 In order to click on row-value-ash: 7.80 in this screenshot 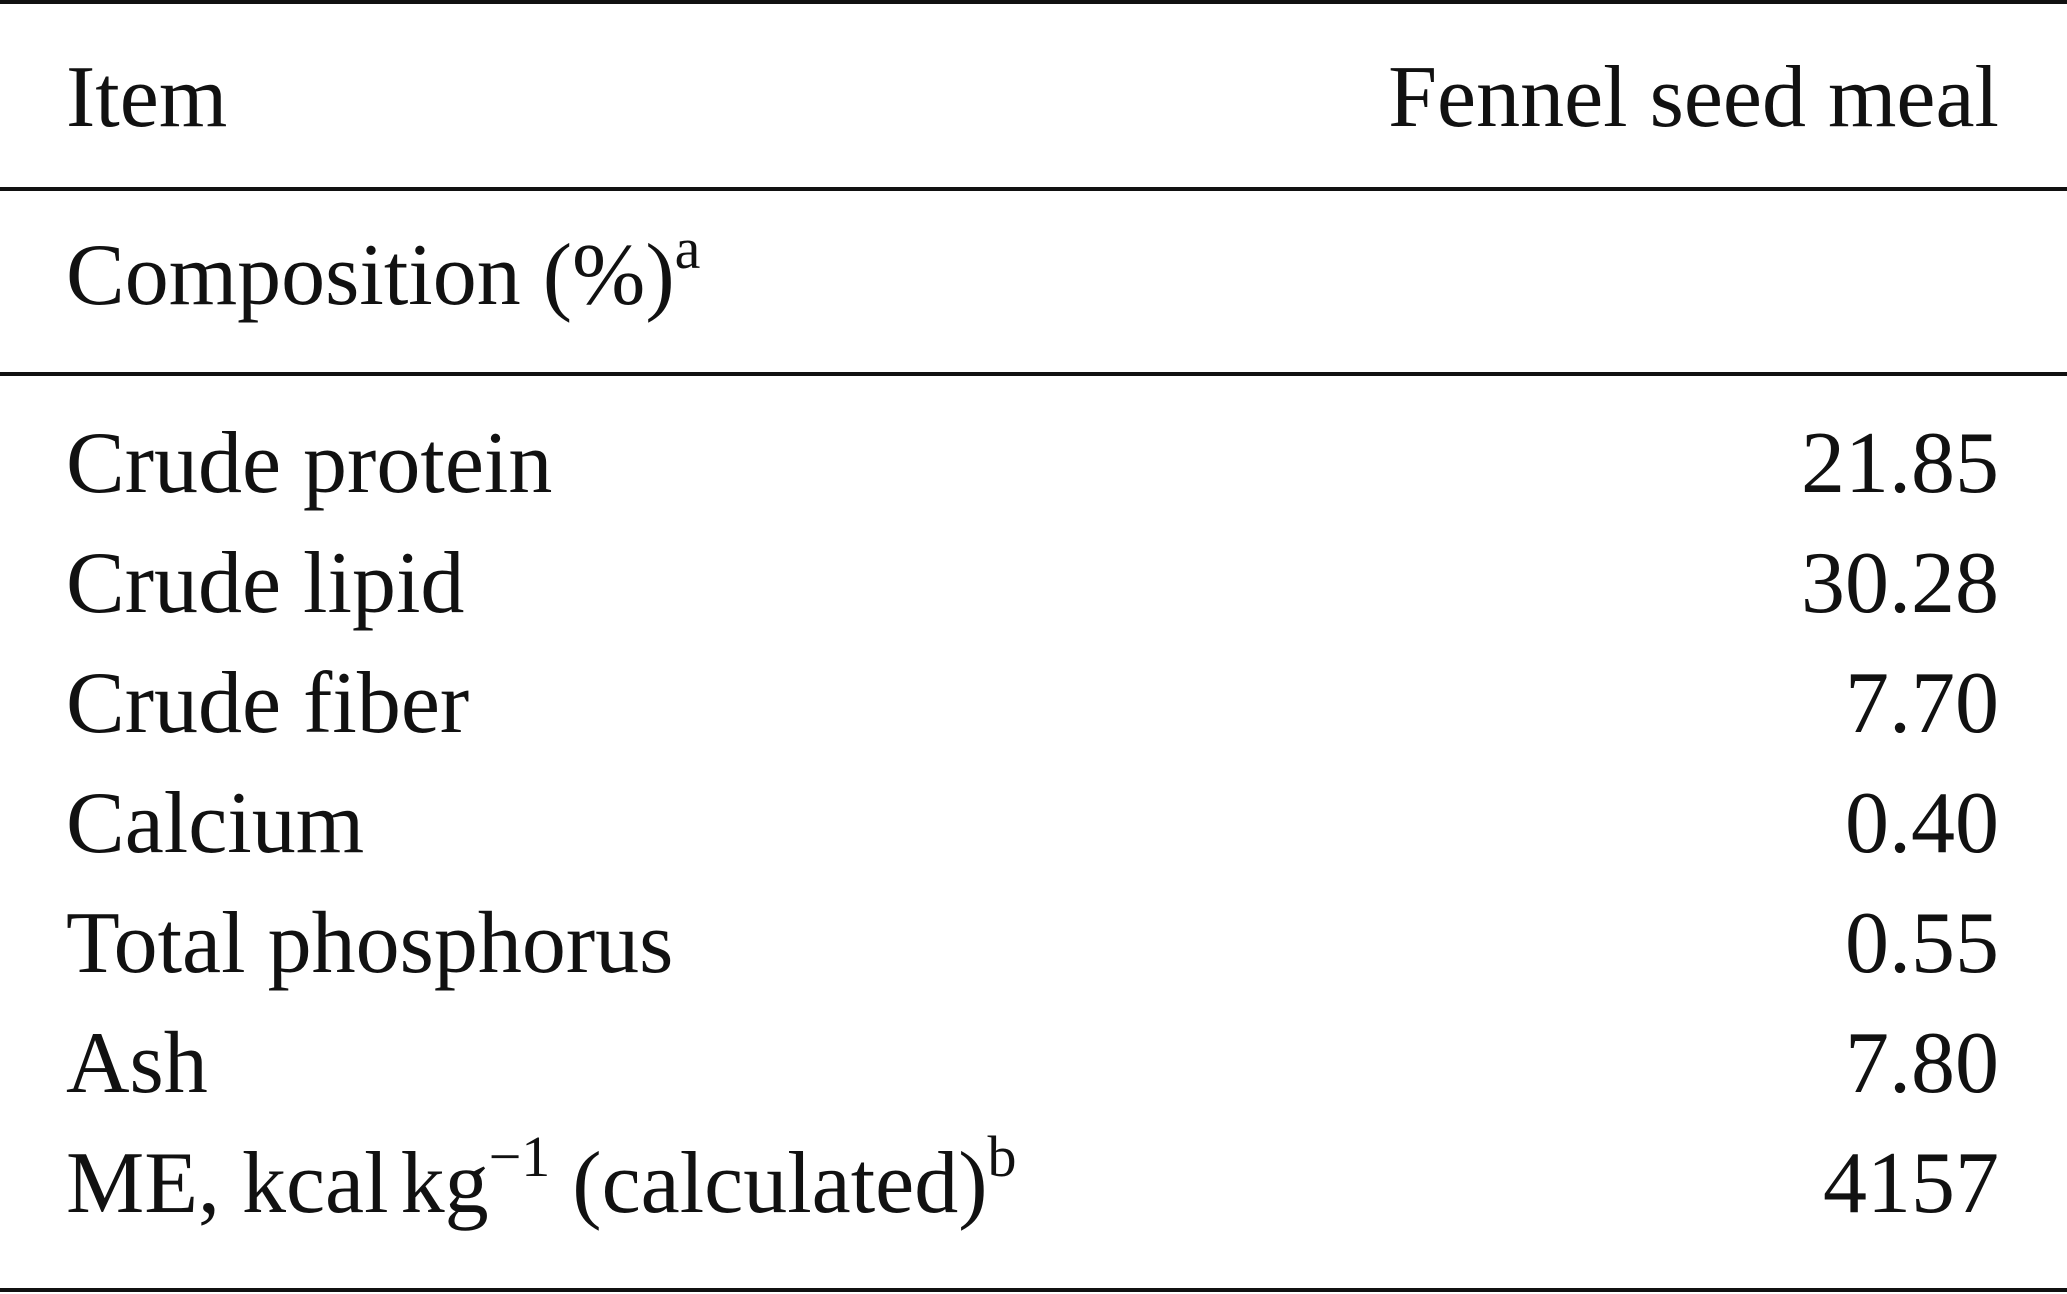, I will do `click(1922, 1063)`.